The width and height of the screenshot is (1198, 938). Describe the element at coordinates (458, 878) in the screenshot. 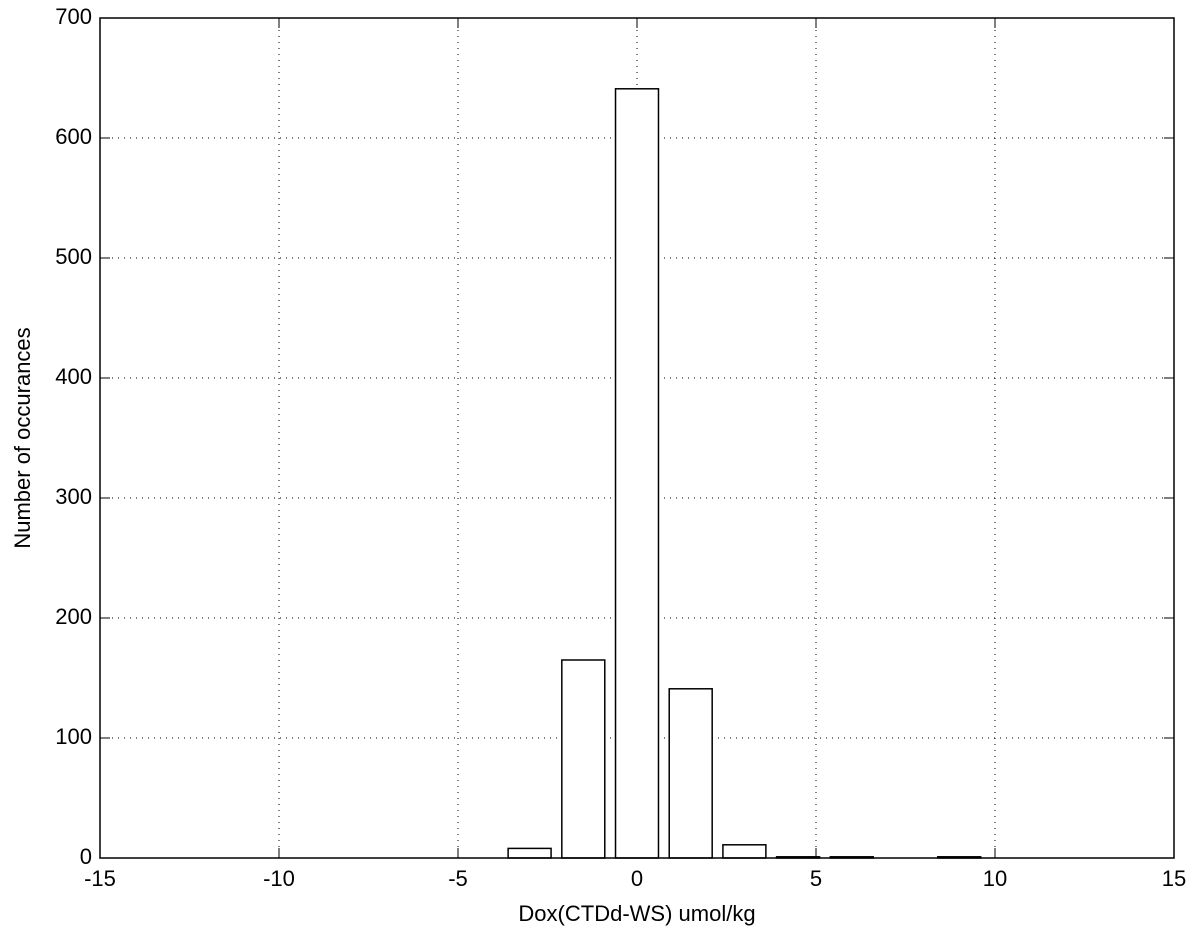

I see `x-tick-label: -5` at that location.